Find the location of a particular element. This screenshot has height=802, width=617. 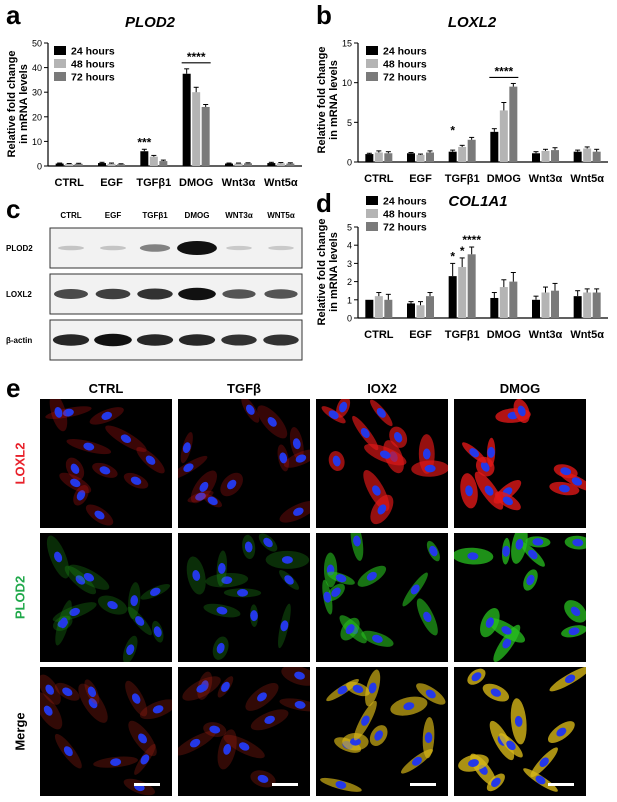

blot-row-label: β-actin is located at coordinates (19, 340).